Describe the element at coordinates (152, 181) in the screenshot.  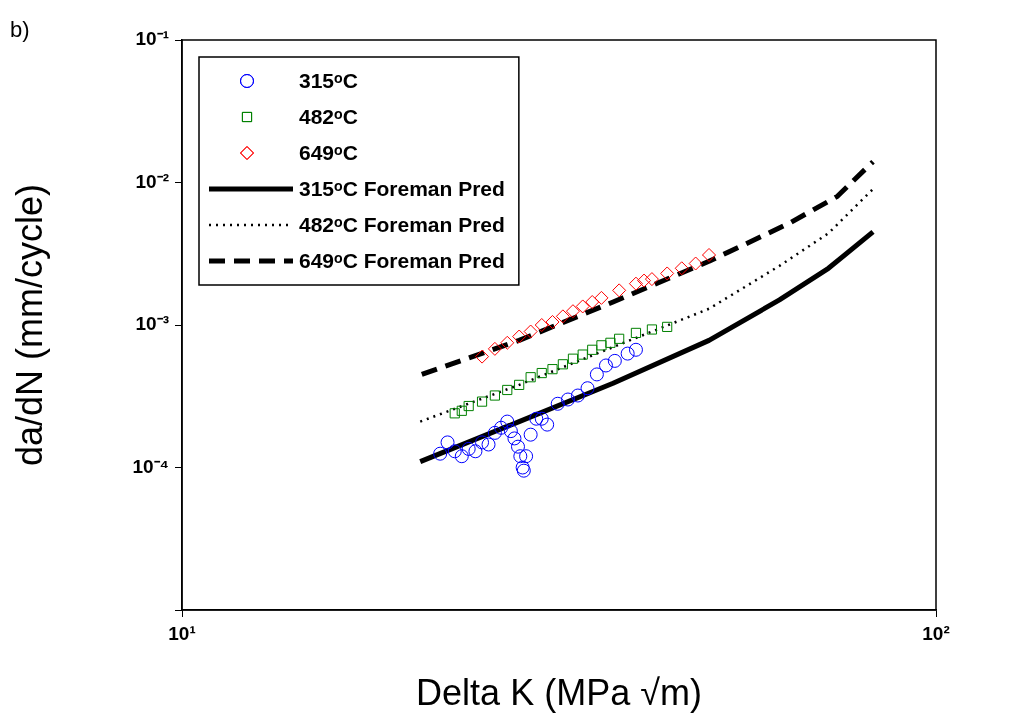
I see `y-tick-label: 10⁻²` at that location.